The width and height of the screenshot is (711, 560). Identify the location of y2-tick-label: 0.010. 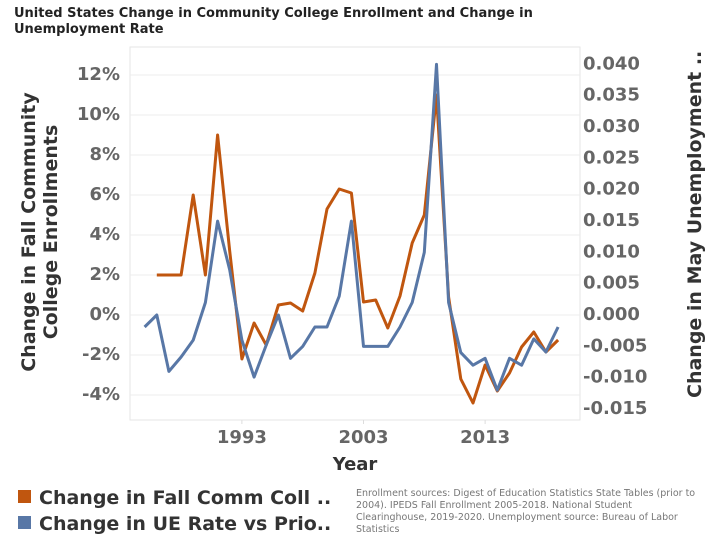
(611, 251).